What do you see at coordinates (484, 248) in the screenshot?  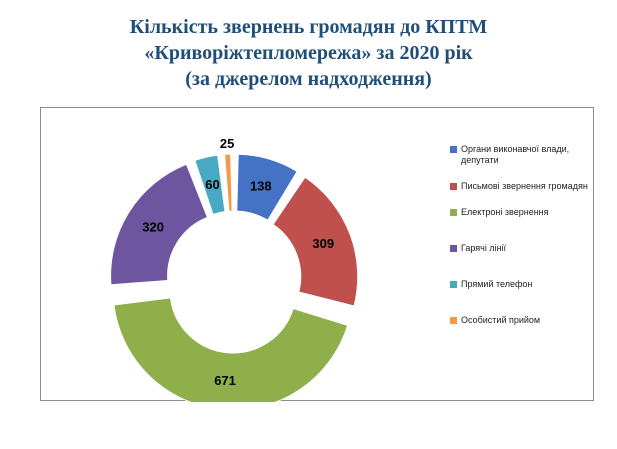 I see `legend-label: Гарячі лінії` at bounding box center [484, 248].